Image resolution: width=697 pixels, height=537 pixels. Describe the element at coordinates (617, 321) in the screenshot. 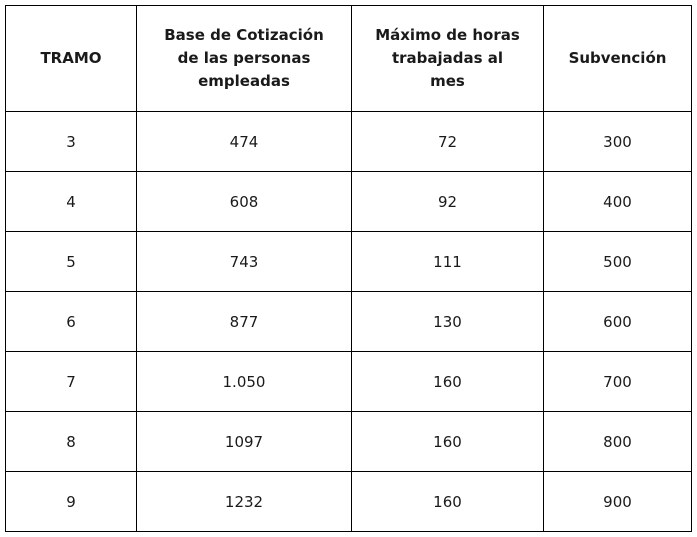

I see `cell-subvencion: 600` at that location.